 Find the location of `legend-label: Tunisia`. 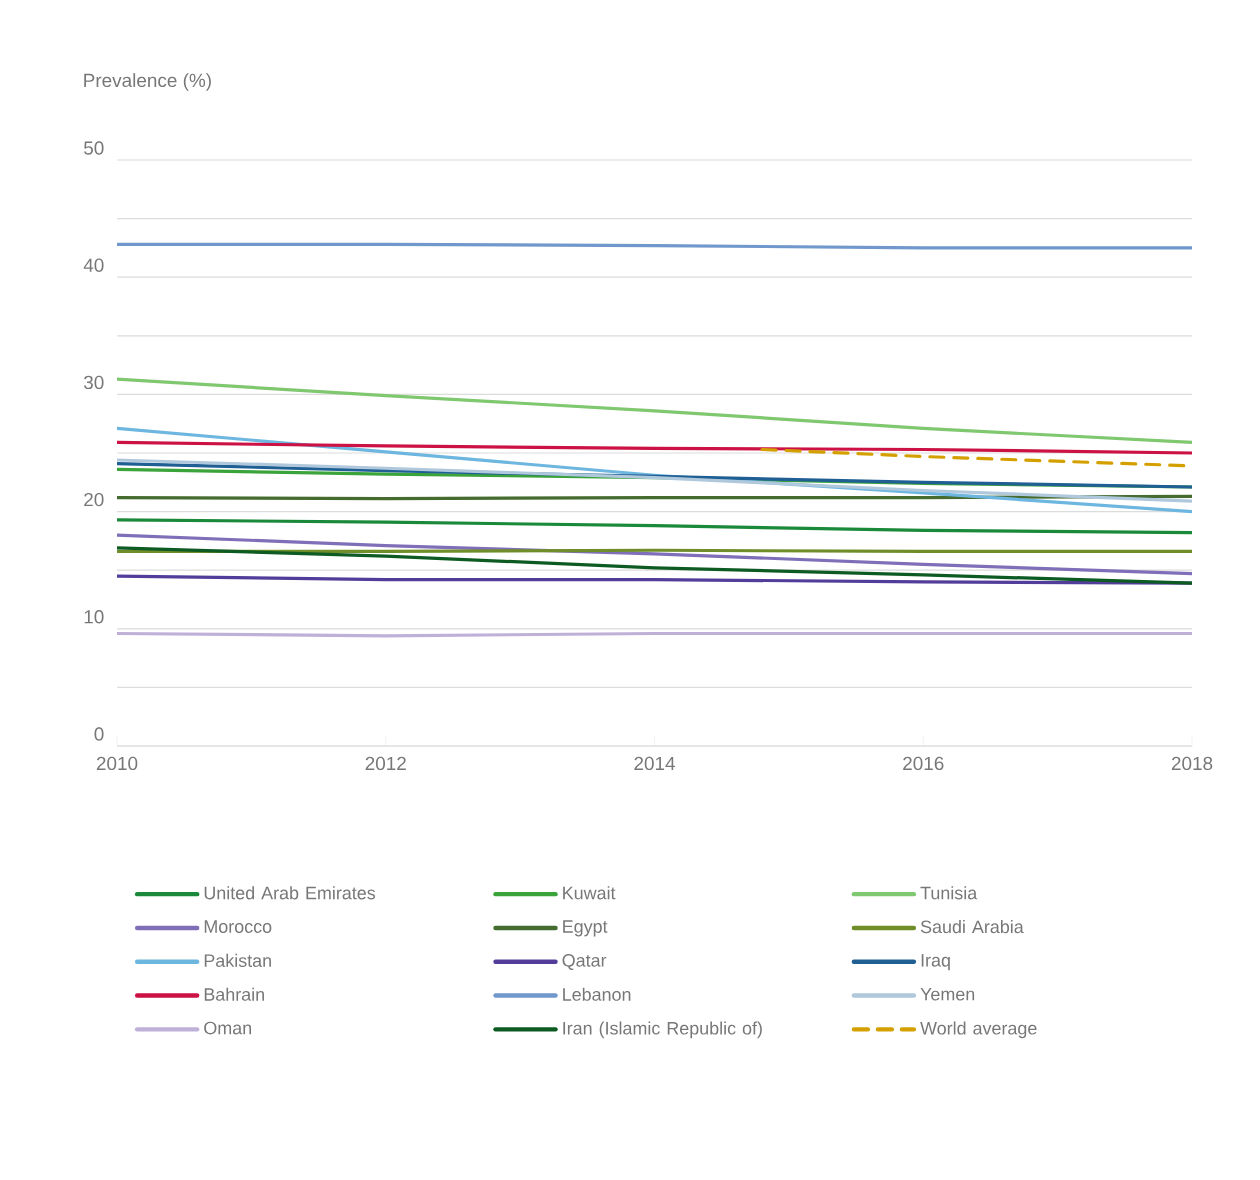

legend-label: Tunisia is located at coordinates (949, 893).